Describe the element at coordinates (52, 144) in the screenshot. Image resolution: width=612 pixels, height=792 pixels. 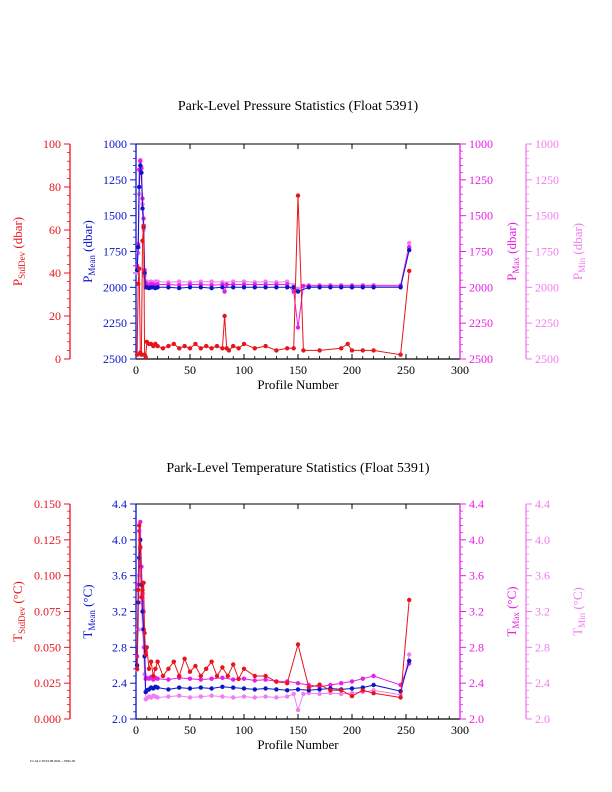
I see `pressure-stddev-tick-label: 100` at that location.